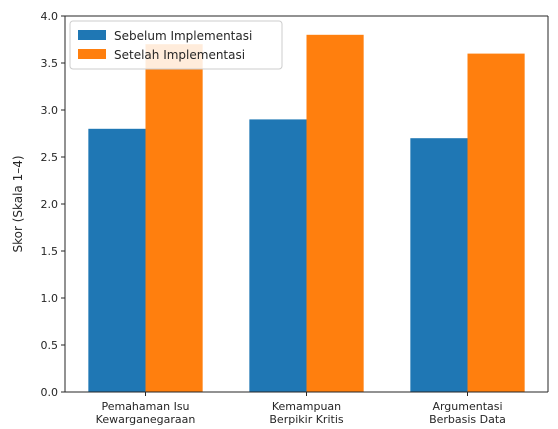 The width and height of the screenshot is (558, 429). I want to click on x-tick-label: Argumentasi, so click(467, 406).